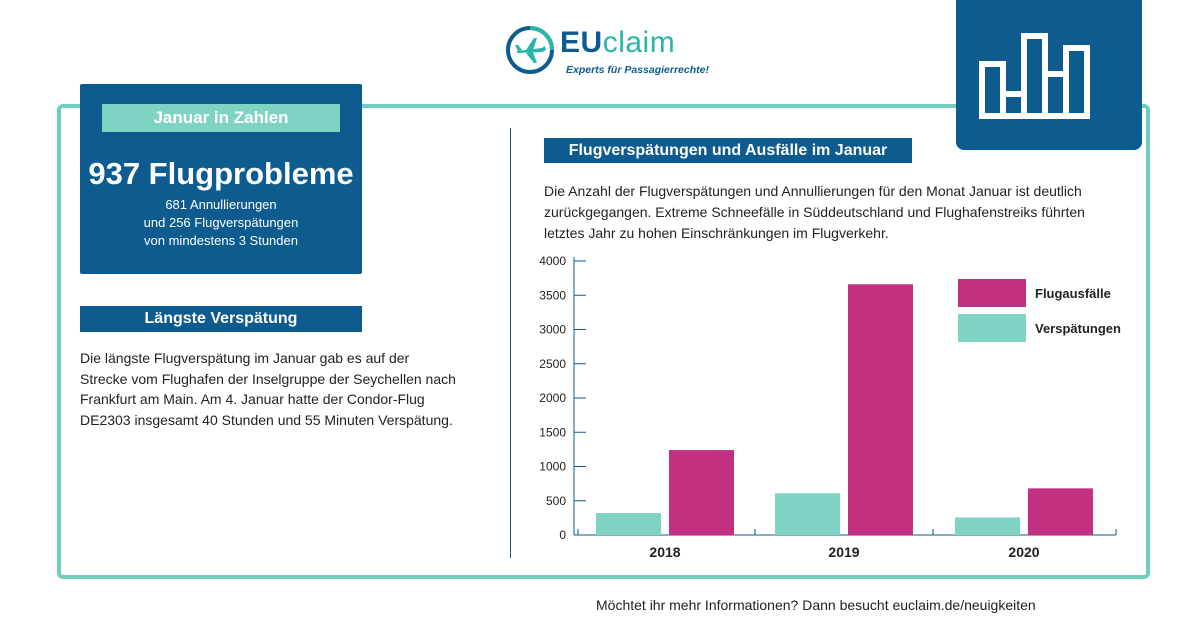  I want to click on y-tick-label: 3500, so click(552, 295).